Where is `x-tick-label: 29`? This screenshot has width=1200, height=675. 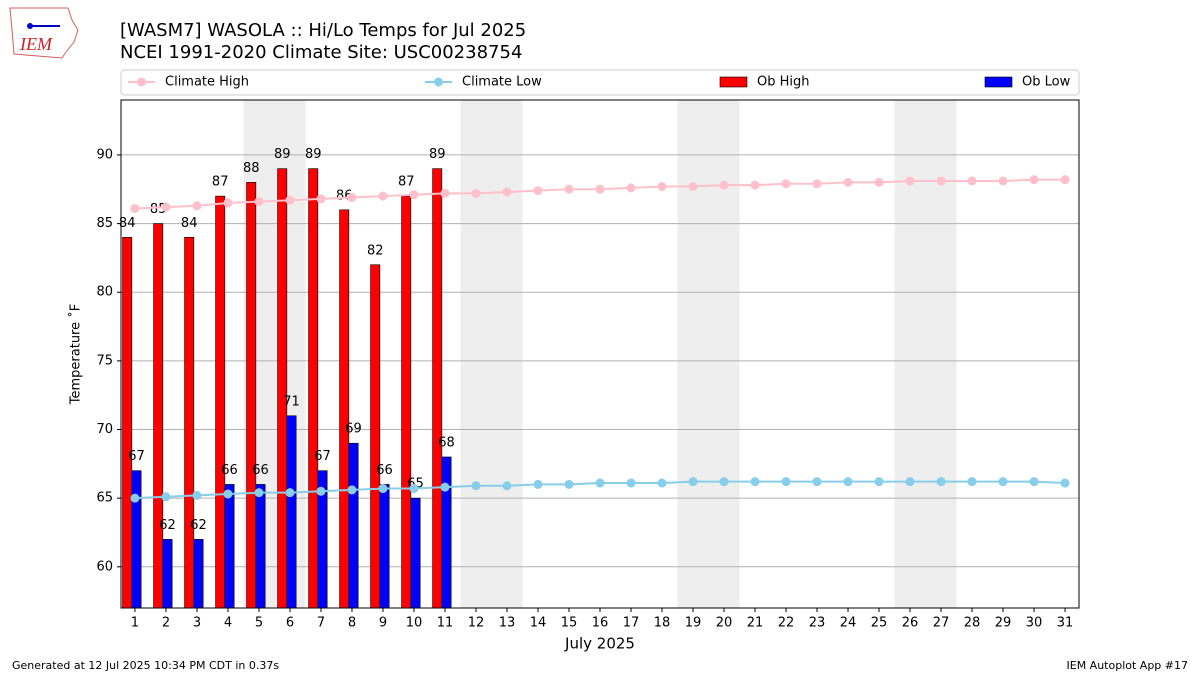 x-tick-label: 29 is located at coordinates (1003, 623).